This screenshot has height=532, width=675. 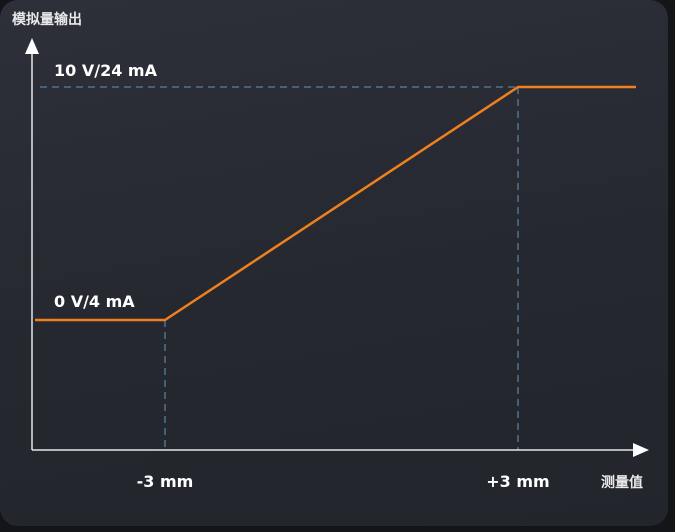 What do you see at coordinates (641, 450) in the screenshot?
I see `x-axis-arrow-icon` at bounding box center [641, 450].